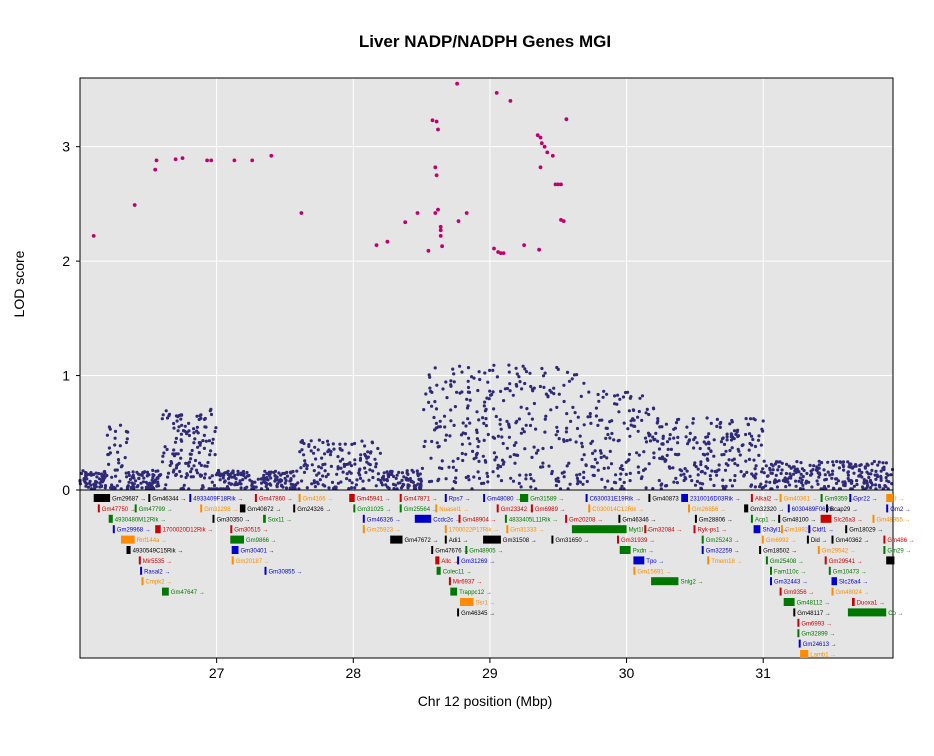 The width and height of the screenshot is (934, 756). Describe the element at coordinates (421, 500) in the screenshot. I see `gene-label: Gm47871 →` at that location.